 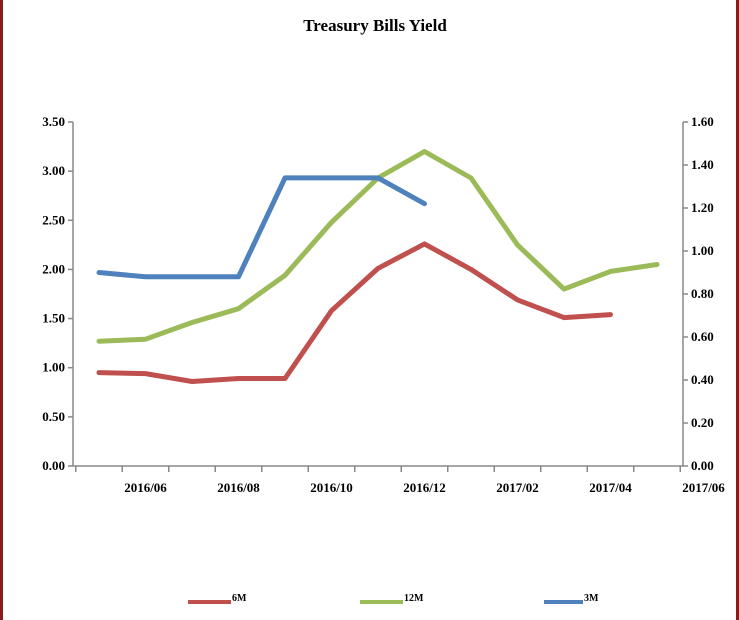 What do you see at coordinates (414, 598) in the screenshot?
I see `legend-label-12m: 12M` at bounding box center [414, 598].